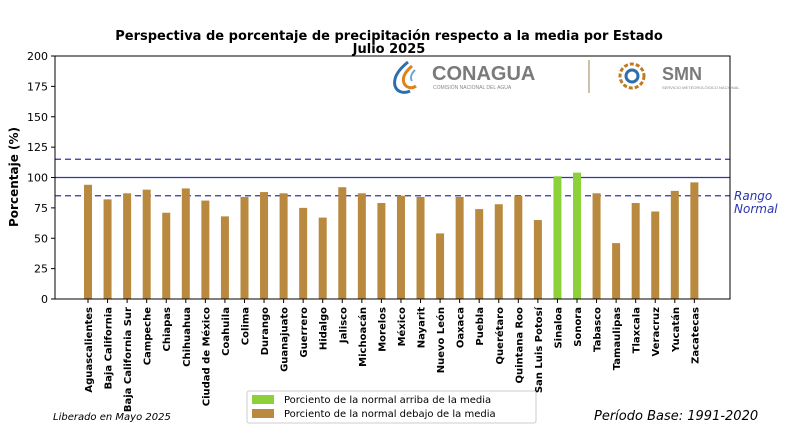 The width and height of the screenshot is (800, 447). I want to click on x-tick-label: México, so click(402, 327).